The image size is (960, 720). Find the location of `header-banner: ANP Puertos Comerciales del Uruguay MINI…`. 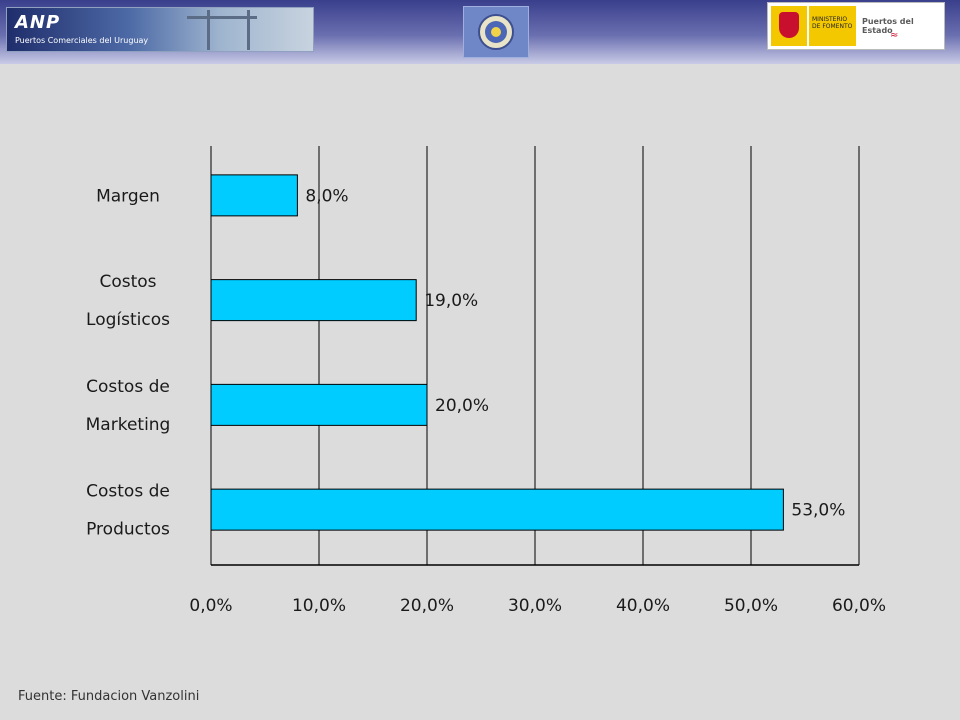

header-banner: ANP Puertos Comerciales del Uruguay MINI… is located at coordinates (480, 32).